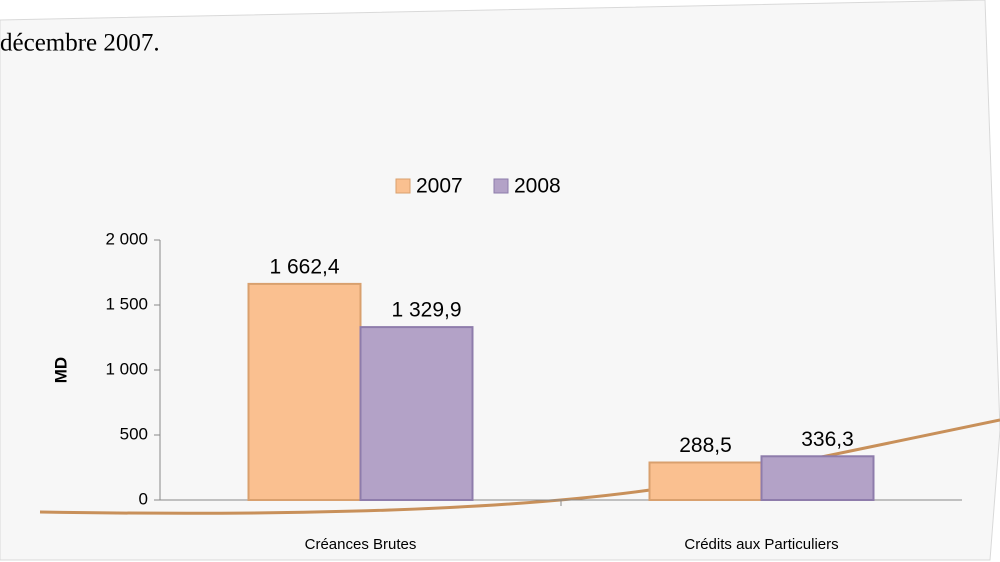 The height and width of the screenshot is (562, 1000). What do you see at coordinates (126, 303) in the screenshot?
I see `y-tick-label: 1 500` at bounding box center [126, 303].